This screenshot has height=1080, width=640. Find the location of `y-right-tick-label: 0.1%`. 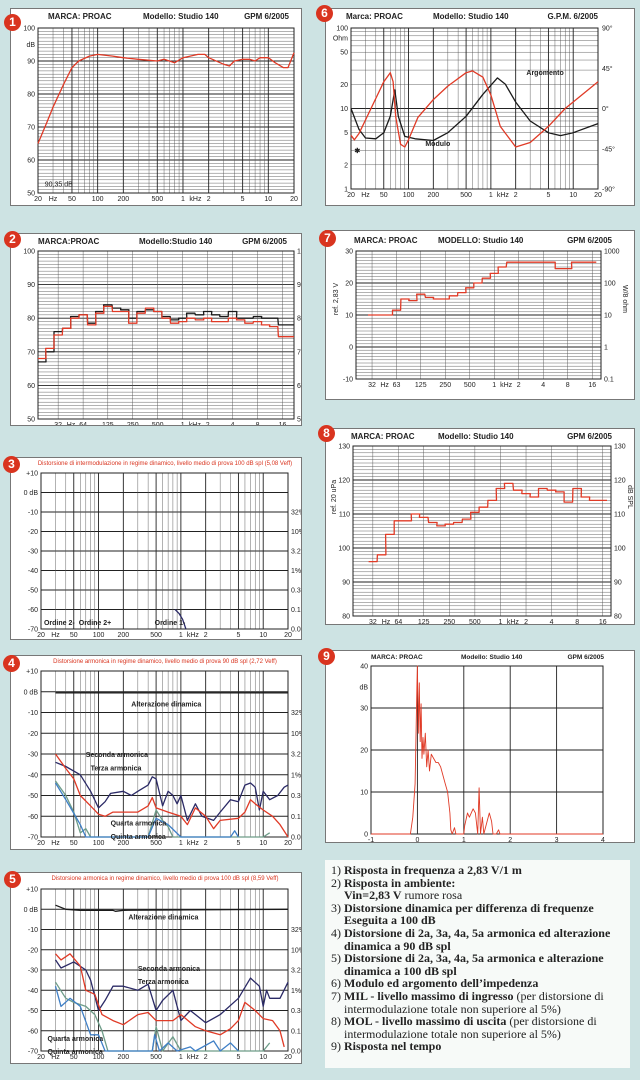

y-right-tick-label: 0.1% is located at coordinates (296, 817).